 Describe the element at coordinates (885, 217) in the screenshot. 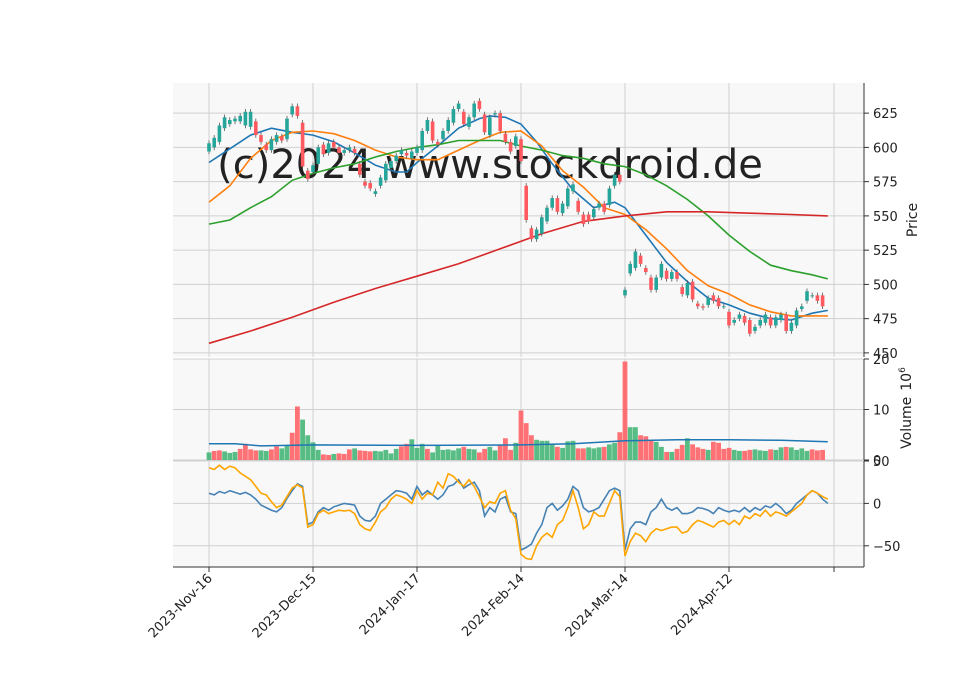

I see `y-tick-label: 550` at that location.